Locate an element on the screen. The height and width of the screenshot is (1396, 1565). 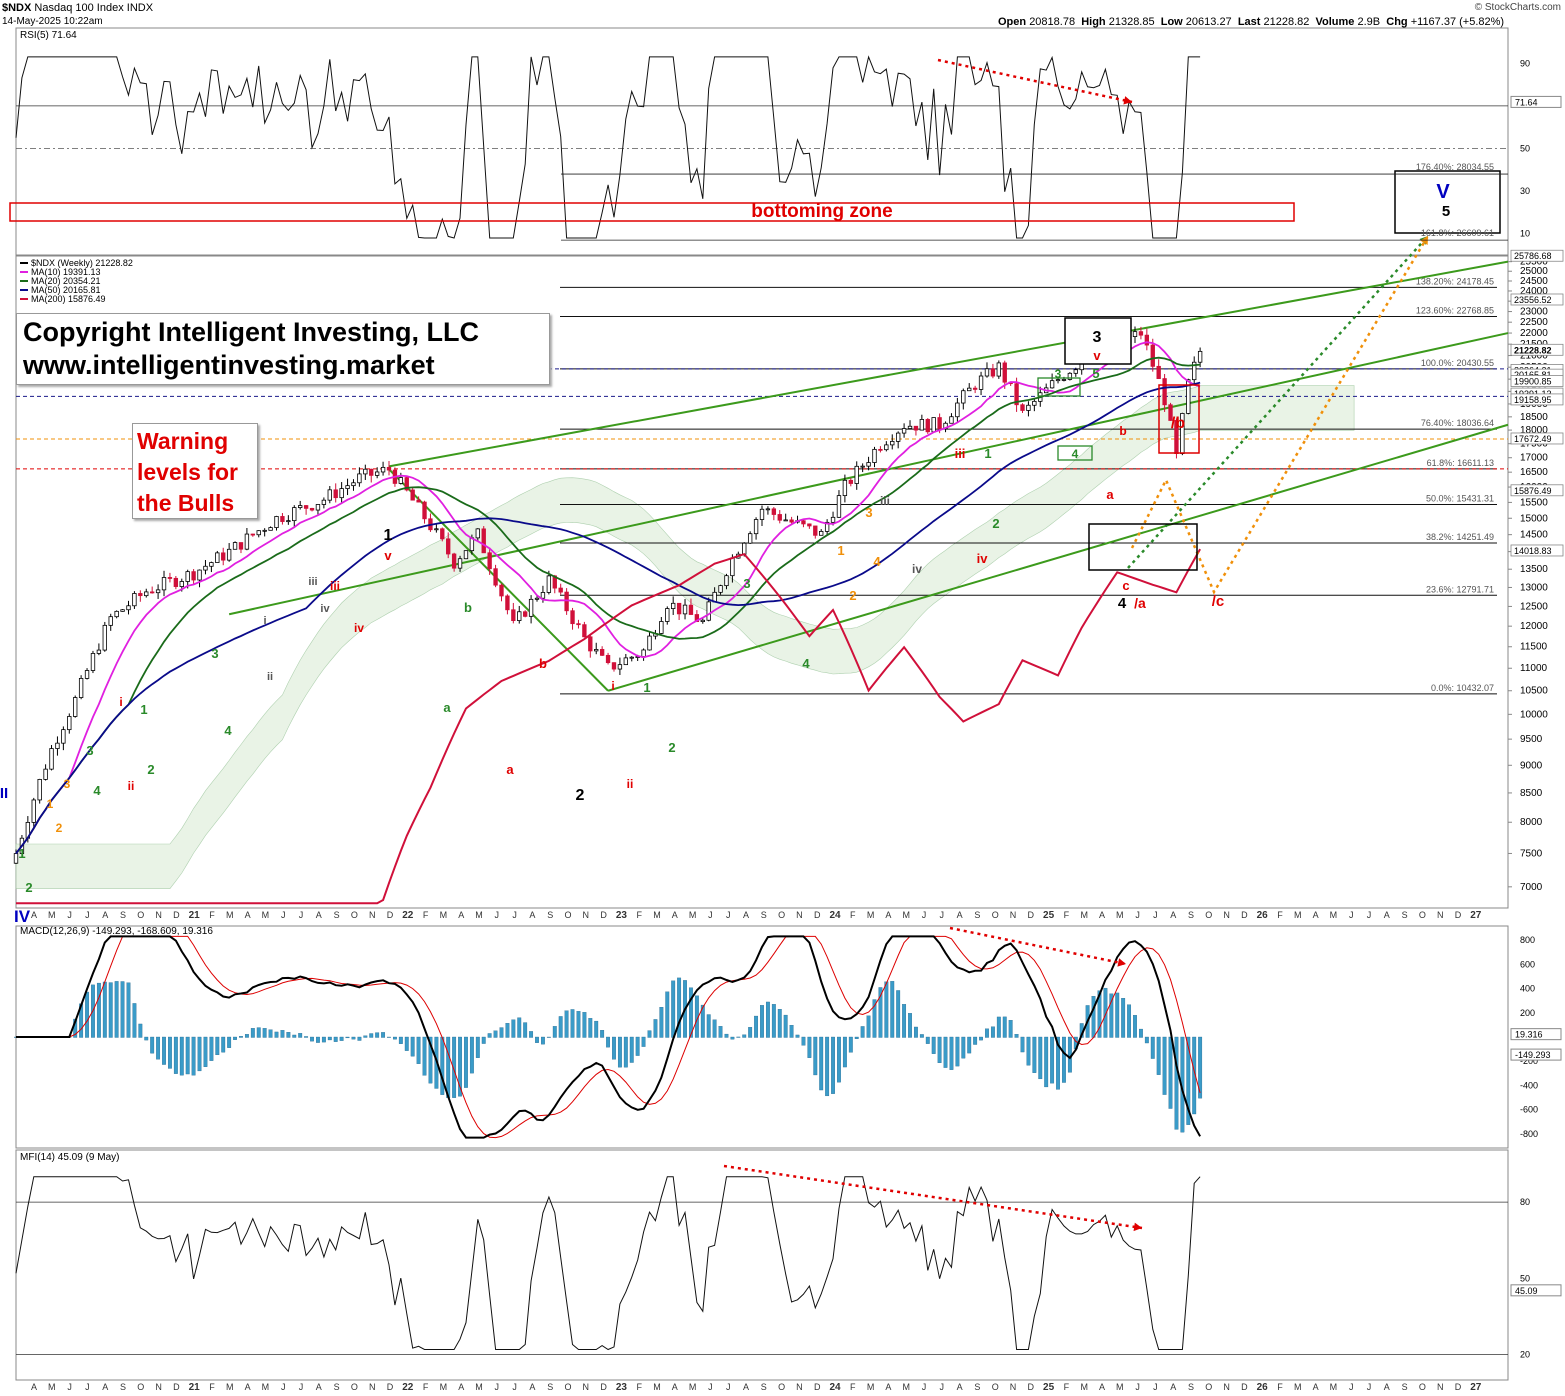
x-tick-label-bottom: F is located at coordinates (639, 1387).